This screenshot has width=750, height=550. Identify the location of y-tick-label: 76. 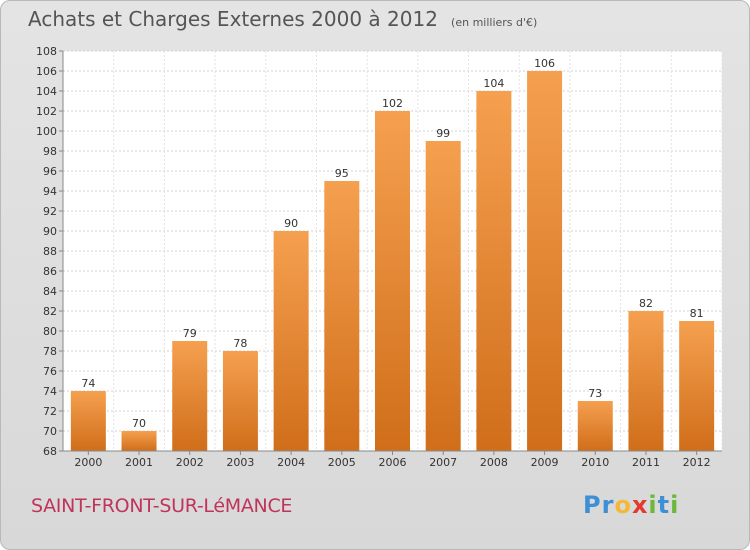
(50, 371).